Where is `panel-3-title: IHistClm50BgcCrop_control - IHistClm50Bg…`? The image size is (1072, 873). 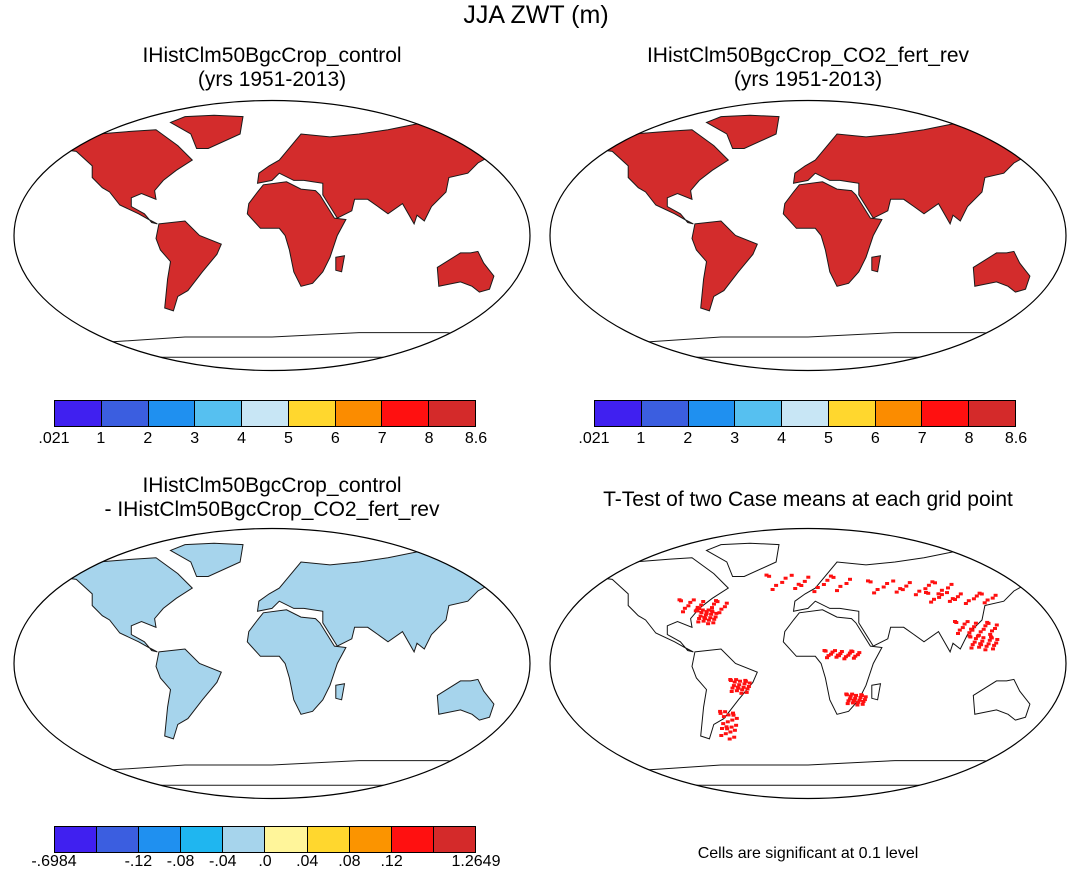 panel-3-title: IHistClm50BgcCrop_control - IHistClm50Bg… is located at coordinates (272, 498).